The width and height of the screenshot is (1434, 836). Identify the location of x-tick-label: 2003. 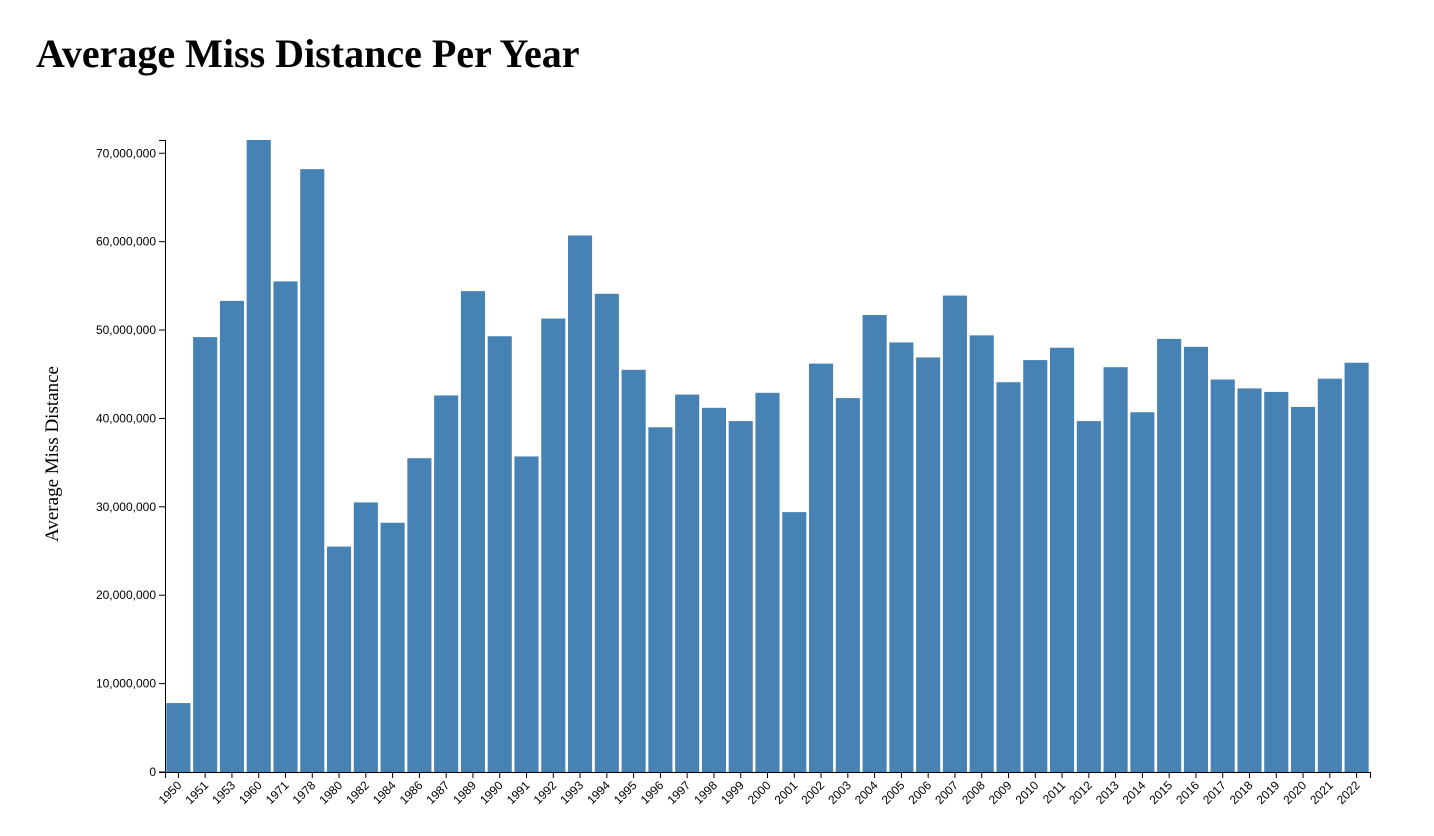
(839, 792).